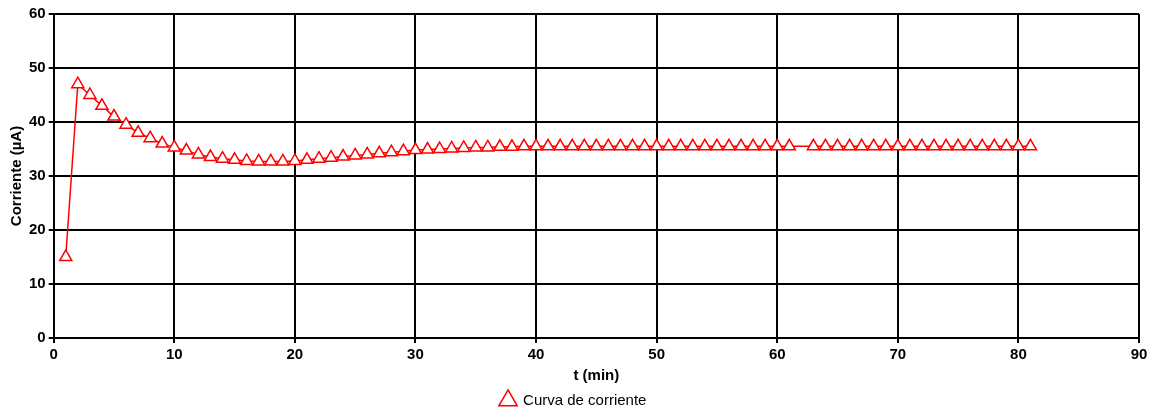 The width and height of the screenshot is (1159, 420). Describe the element at coordinates (415, 354) in the screenshot. I see `x-tick-label: 30` at that location.